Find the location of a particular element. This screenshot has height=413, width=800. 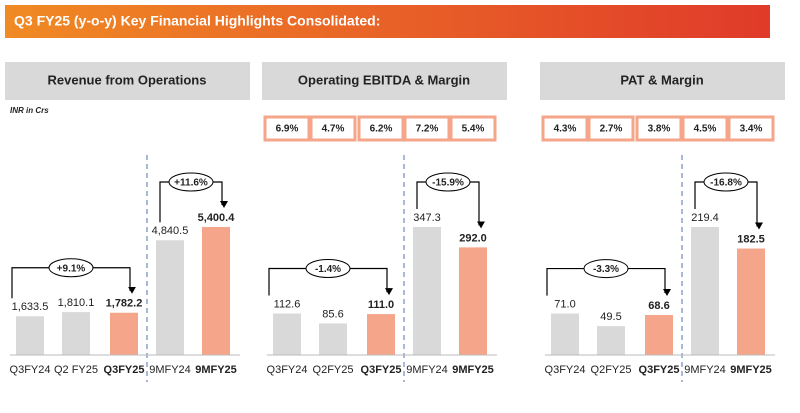

value-label: 1,782.2 is located at coordinates (124, 304).